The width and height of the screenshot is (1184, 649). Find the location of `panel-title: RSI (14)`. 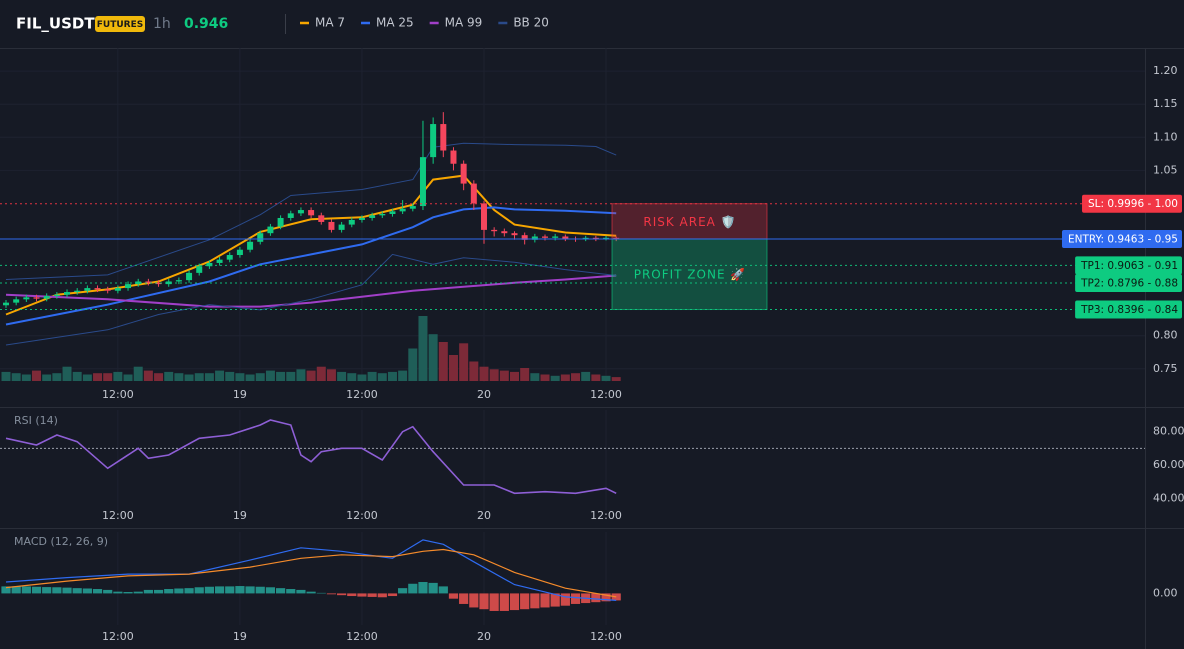

panel-title: RSI (14) is located at coordinates (36, 420).